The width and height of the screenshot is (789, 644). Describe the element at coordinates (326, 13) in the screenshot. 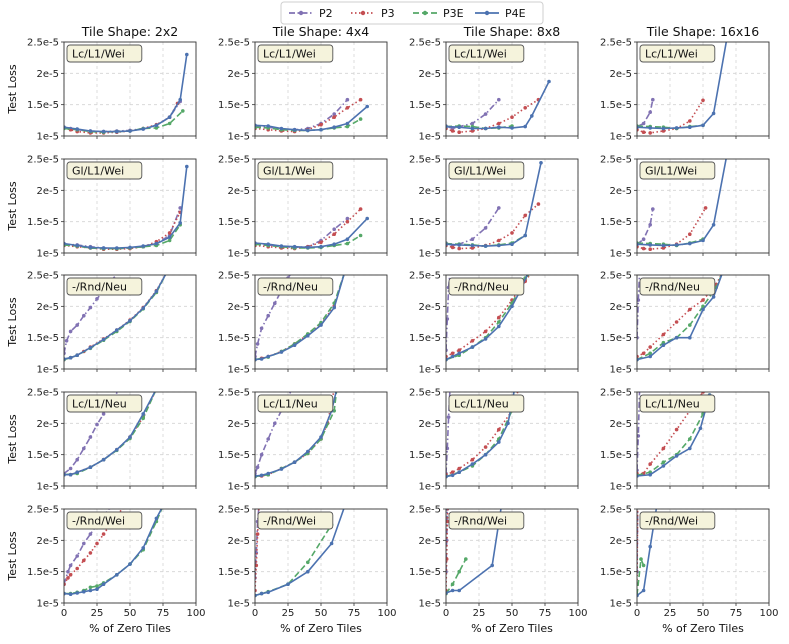

I see `legend-label-p2: P2` at that location.